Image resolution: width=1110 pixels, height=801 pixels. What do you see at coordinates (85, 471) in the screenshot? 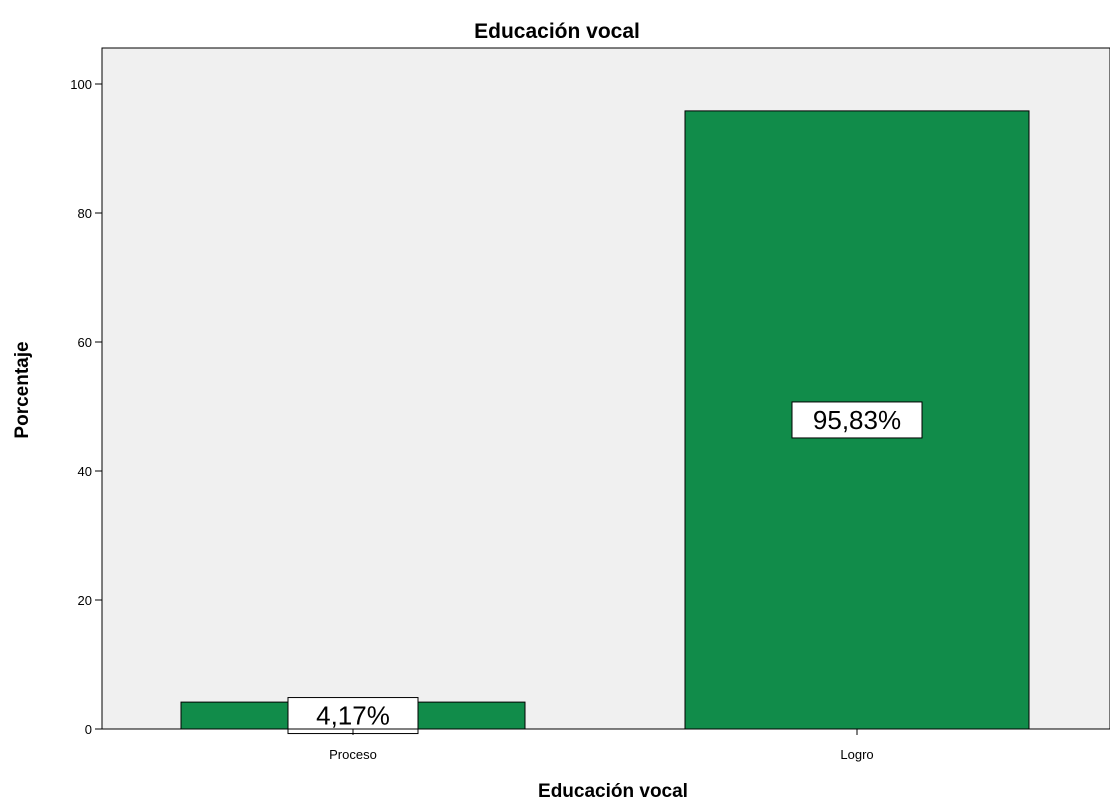
I see `y-tick-label: 40` at bounding box center [85, 471].